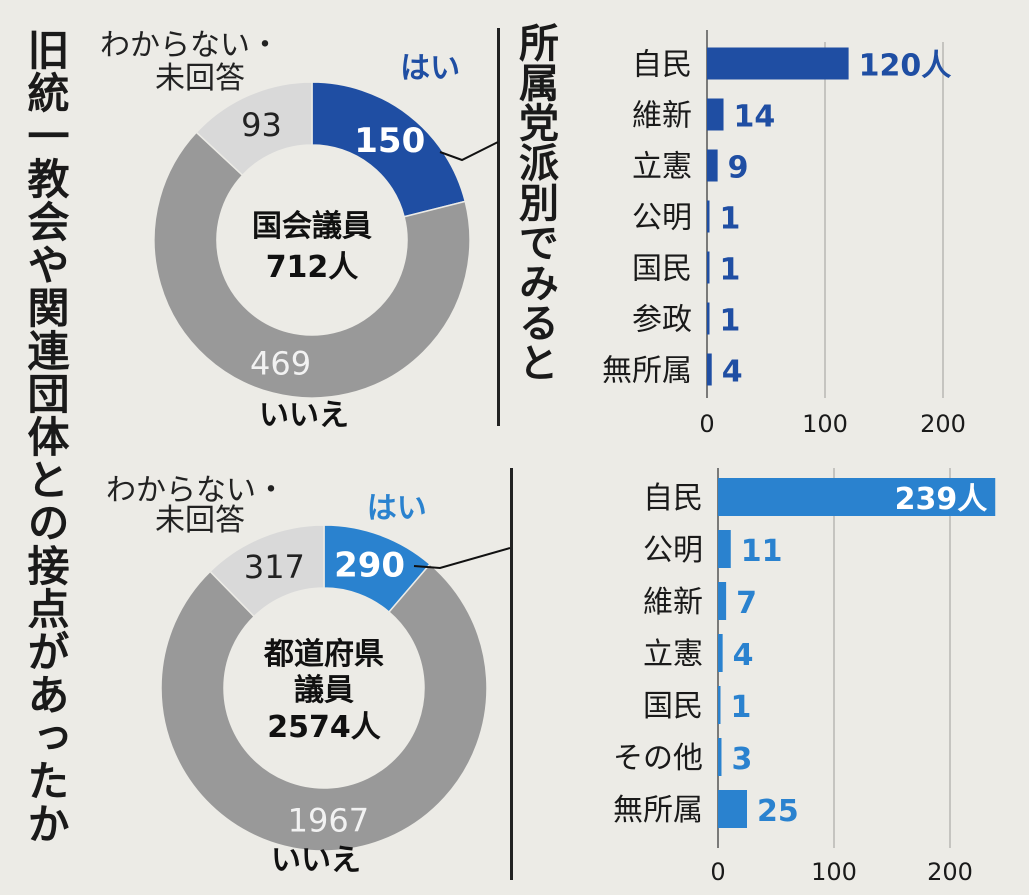  Describe the element at coordinates (369, 566) in the screenshot. I see `donut-value-yes: 290` at that location.